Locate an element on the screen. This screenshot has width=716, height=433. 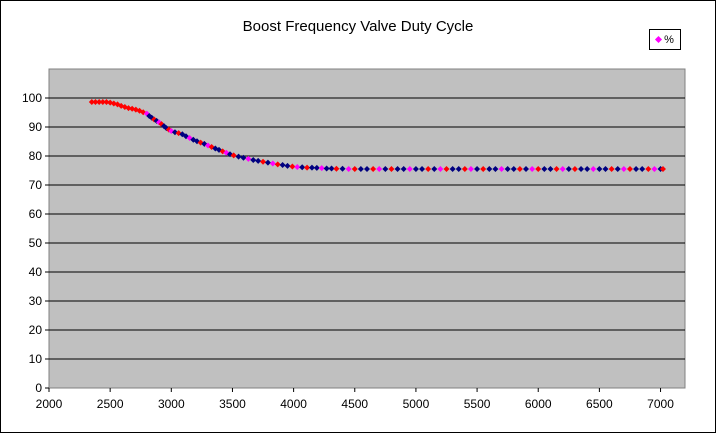
x-tick-label: 2500 is located at coordinates (110, 404).